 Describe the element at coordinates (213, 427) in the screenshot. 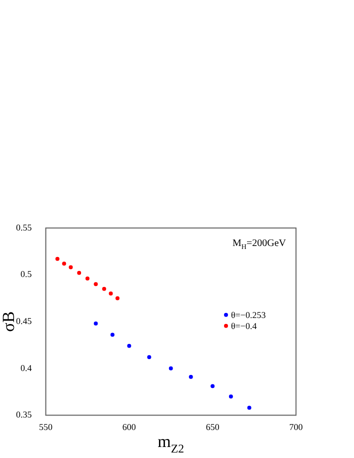

I see `x-tick-label: 650` at that location.